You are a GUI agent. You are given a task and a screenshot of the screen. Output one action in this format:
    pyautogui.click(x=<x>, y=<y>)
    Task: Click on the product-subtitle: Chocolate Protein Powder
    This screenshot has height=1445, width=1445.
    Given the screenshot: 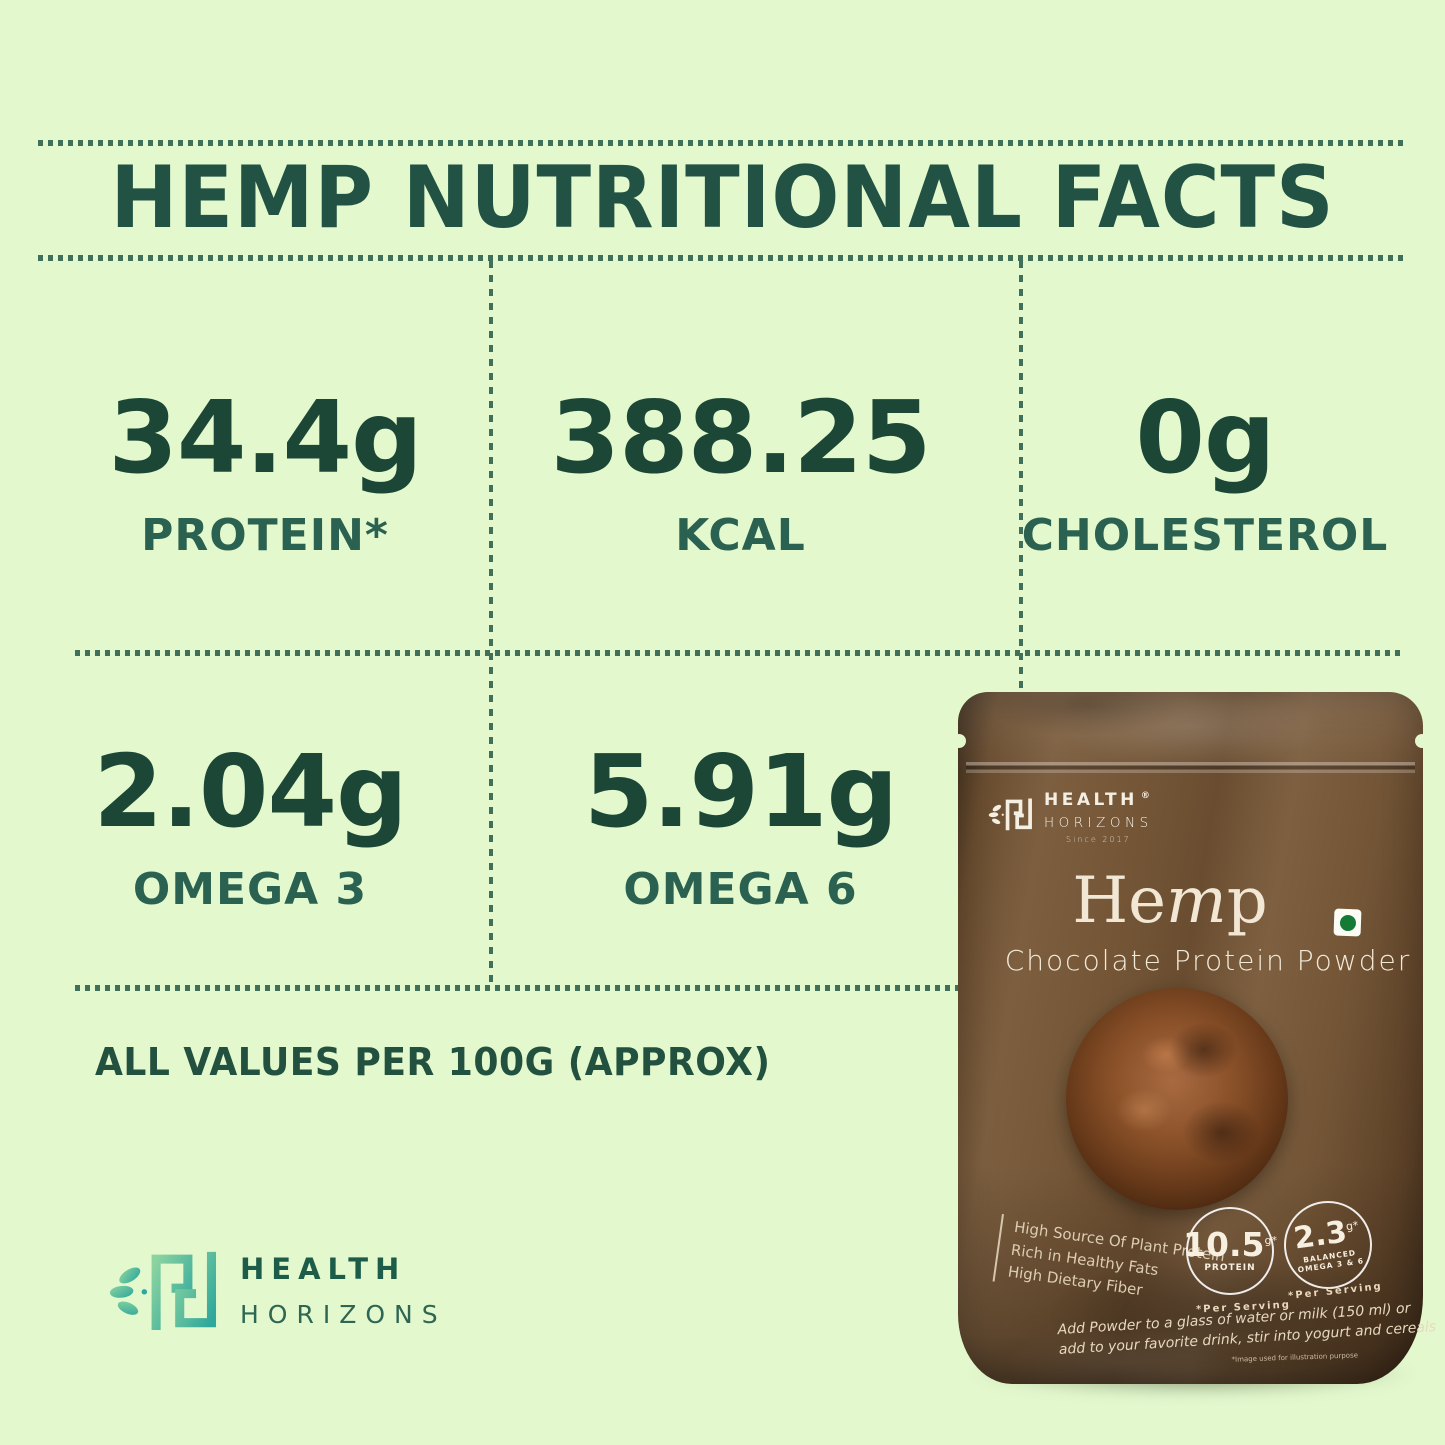 What is the action you would take?
    pyautogui.click(x=1208, y=960)
    